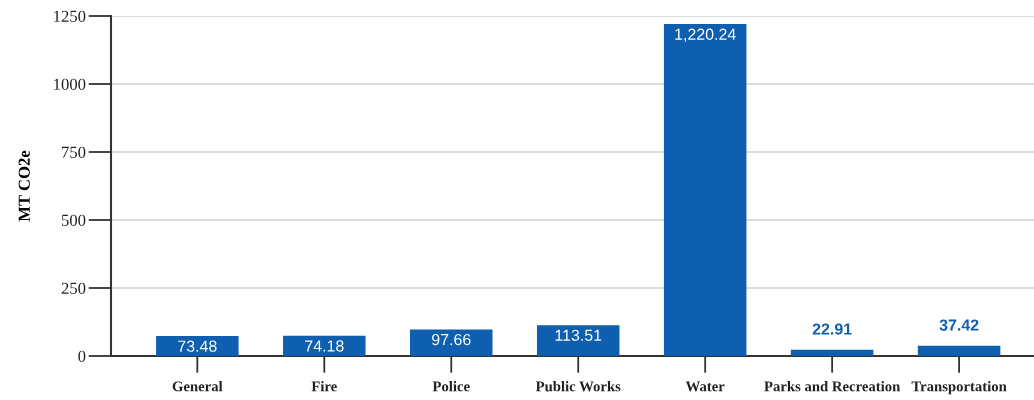  Describe the element at coordinates (74, 152) in the screenshot. I see `y-tick-label: 750` at that location.